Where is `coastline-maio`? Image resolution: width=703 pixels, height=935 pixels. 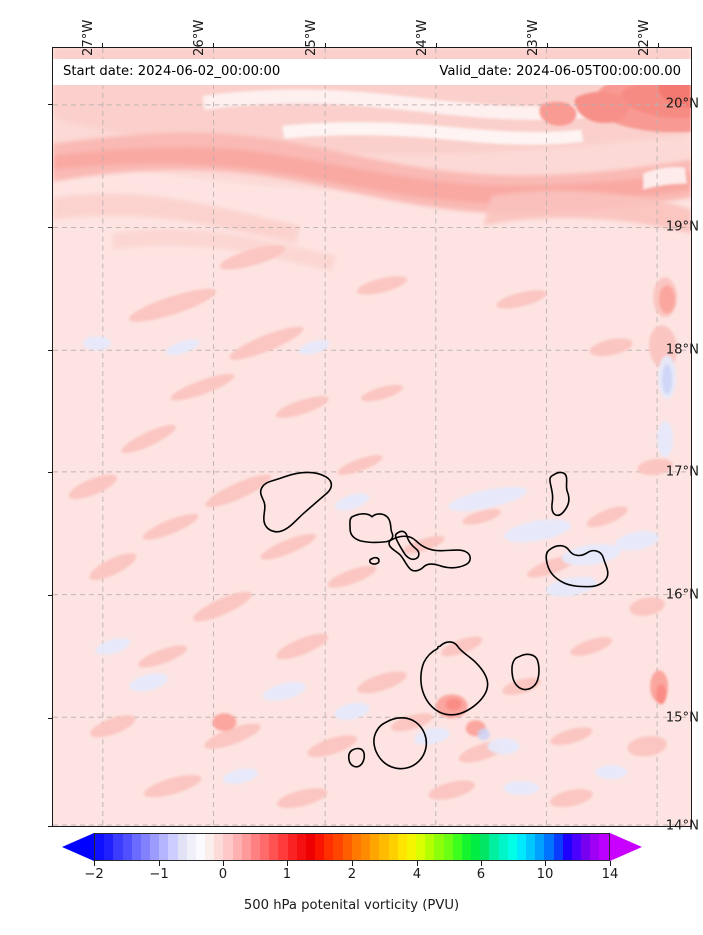
coastline-maio is located at coordinates (525, 672).